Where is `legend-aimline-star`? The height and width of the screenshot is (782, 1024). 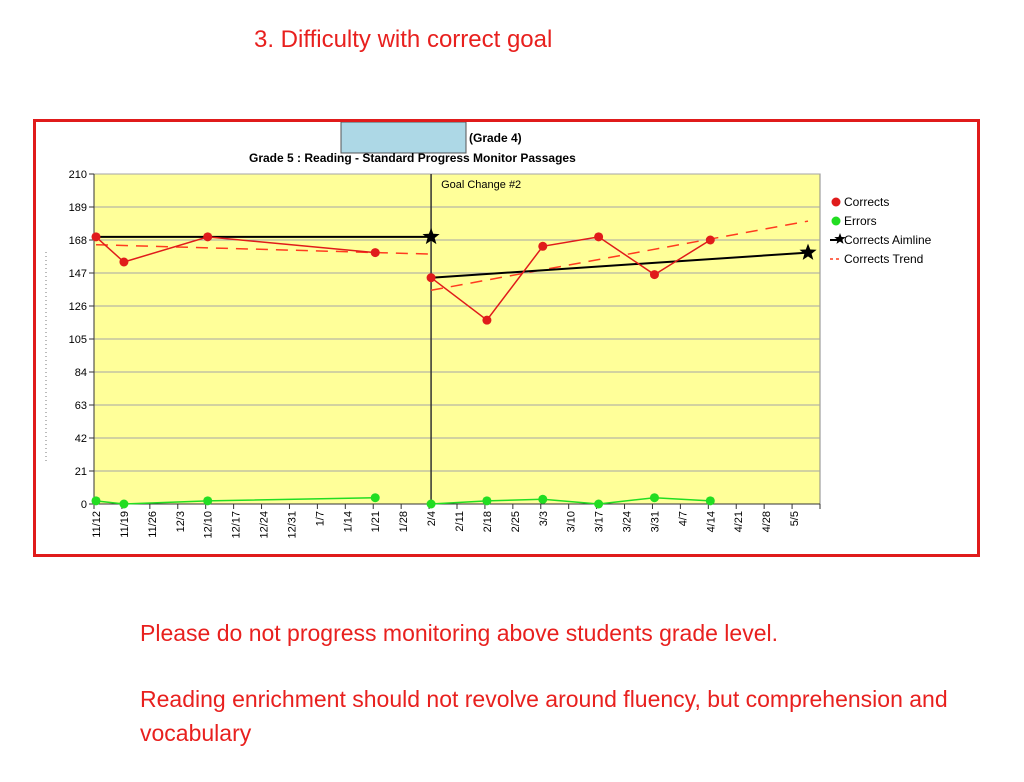 legend-aimline-star is located at coordinates (840, 238).